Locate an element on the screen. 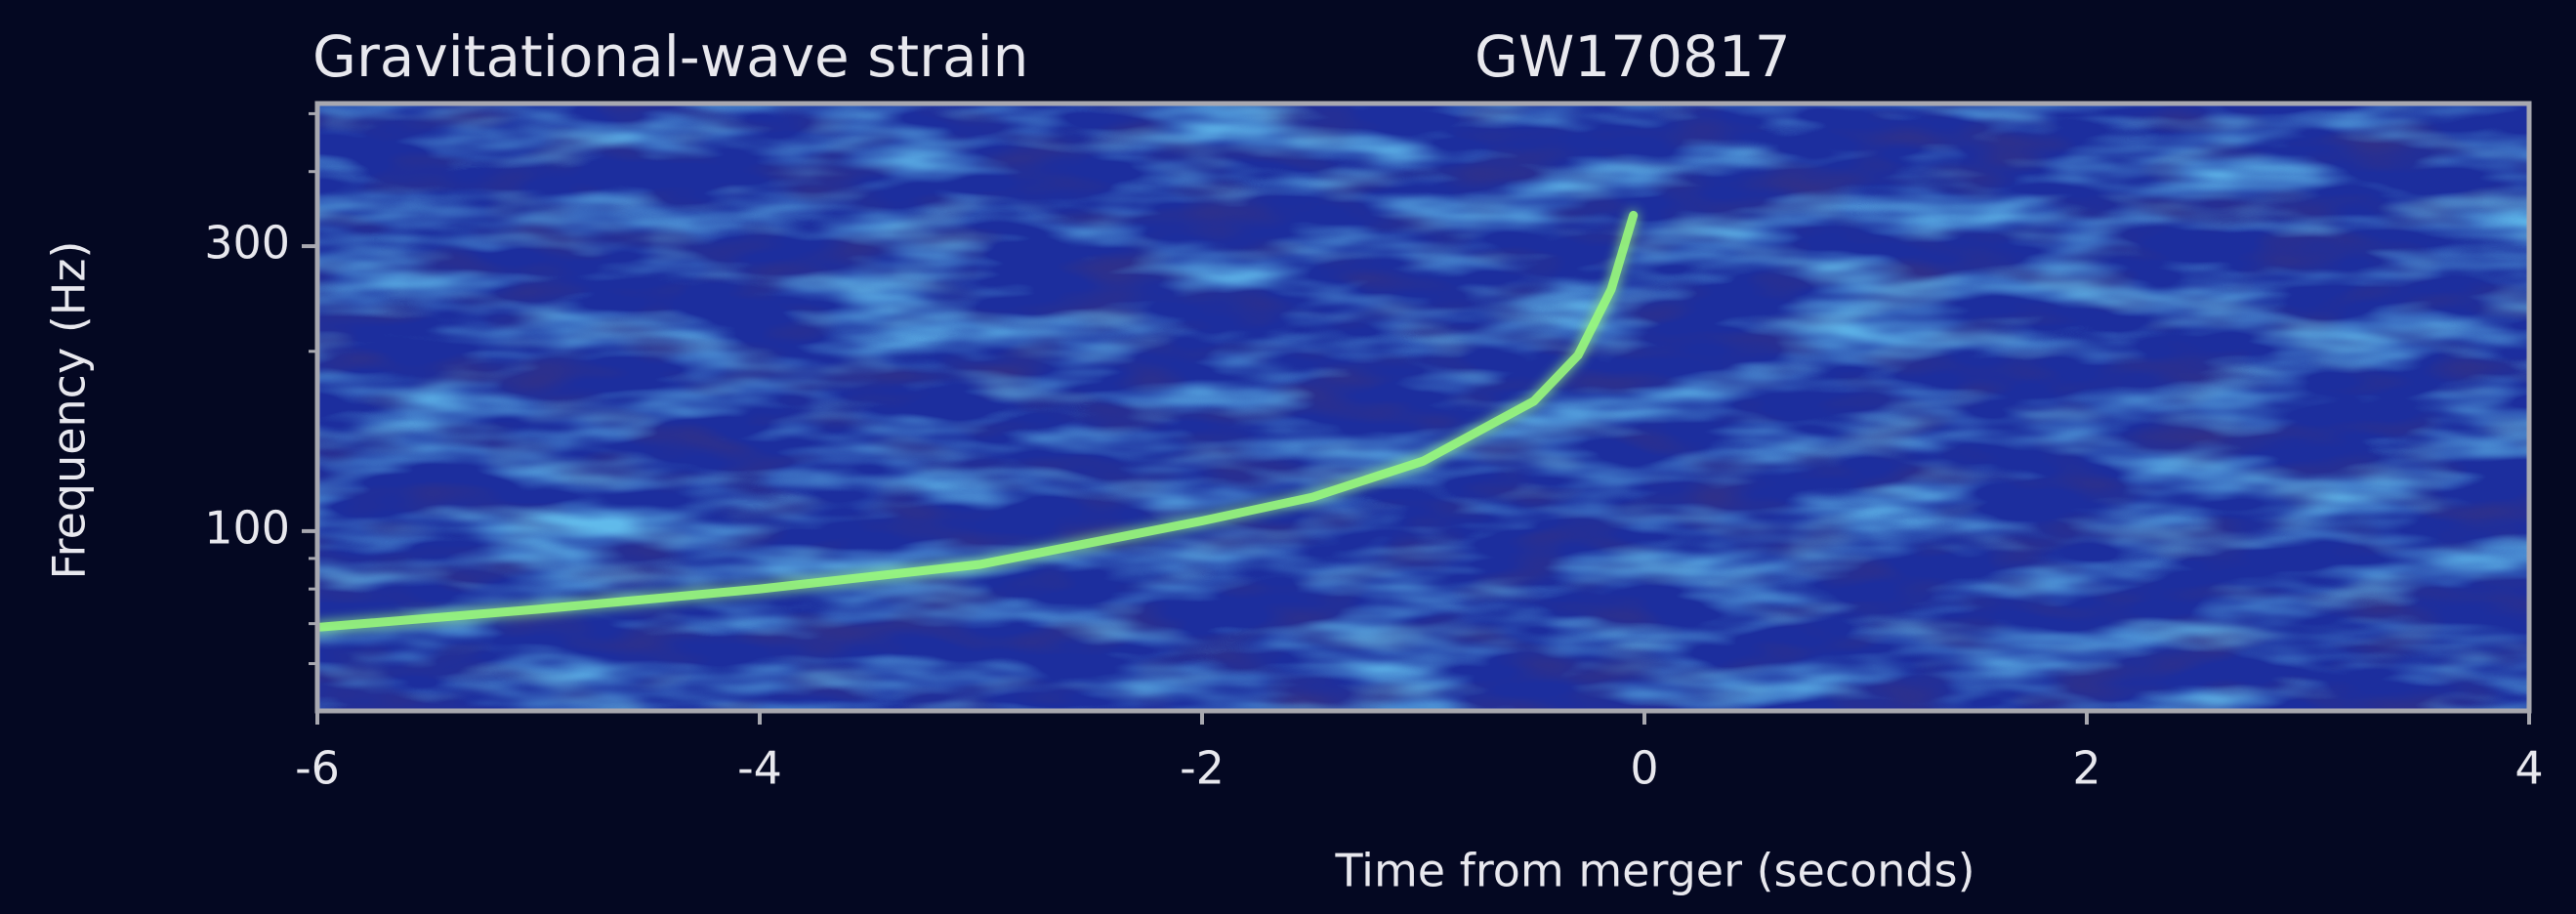 The height and width of the screenshot is (914, 2576). x-tick-label: 2 is located at coordinates (2086, 769).